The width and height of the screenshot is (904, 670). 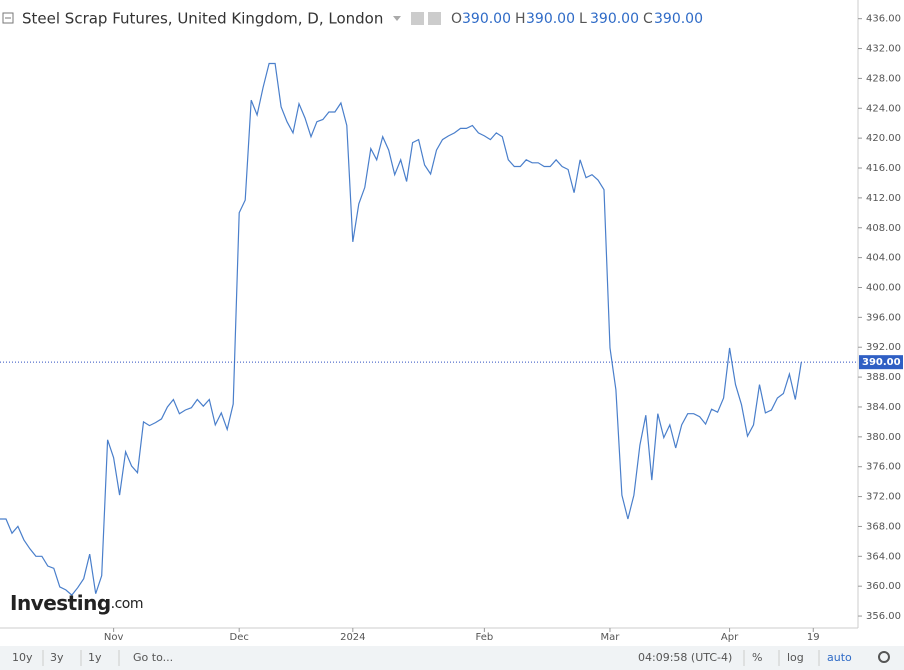 I want to click on ohlc-key: H, so click(x=520, y=19).